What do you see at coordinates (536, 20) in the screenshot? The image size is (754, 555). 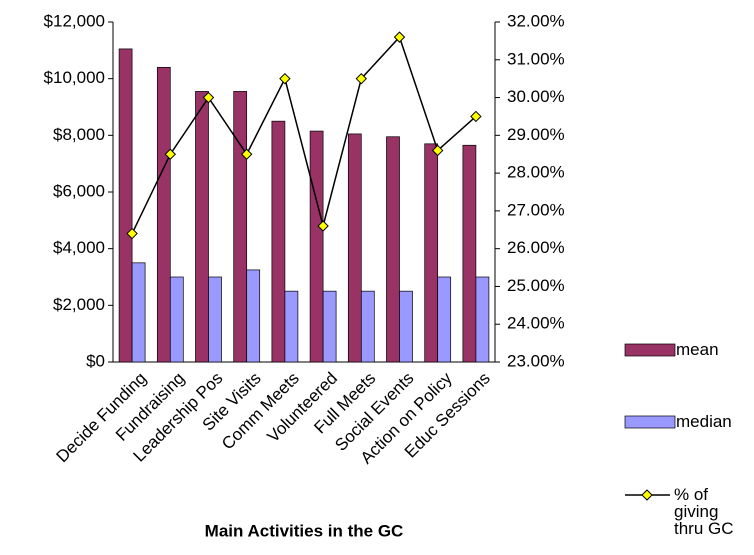 I see `y2-tick-label: 32.00%` at bounding box center [536, 20].